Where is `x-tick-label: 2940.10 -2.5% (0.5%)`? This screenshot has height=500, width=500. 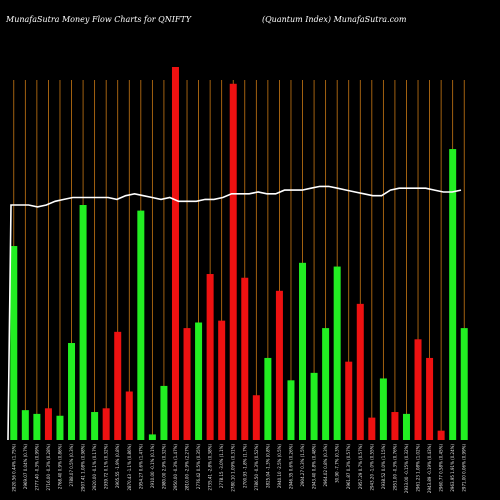 x-tick-label: 2940.10 -2.5% (0.5%) is located at coordinates (279, 466).